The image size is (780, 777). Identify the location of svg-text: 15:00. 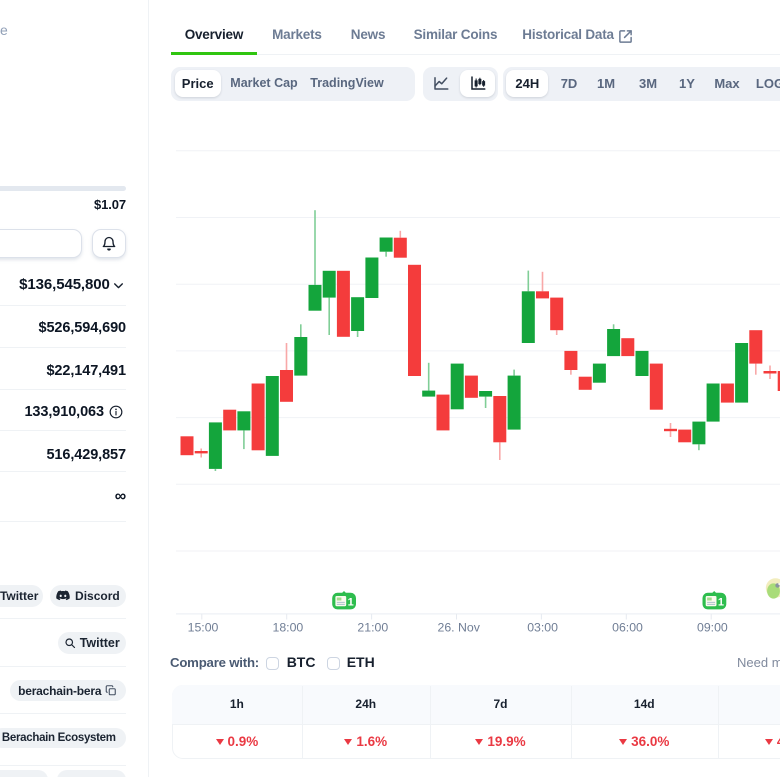
(203, 628).